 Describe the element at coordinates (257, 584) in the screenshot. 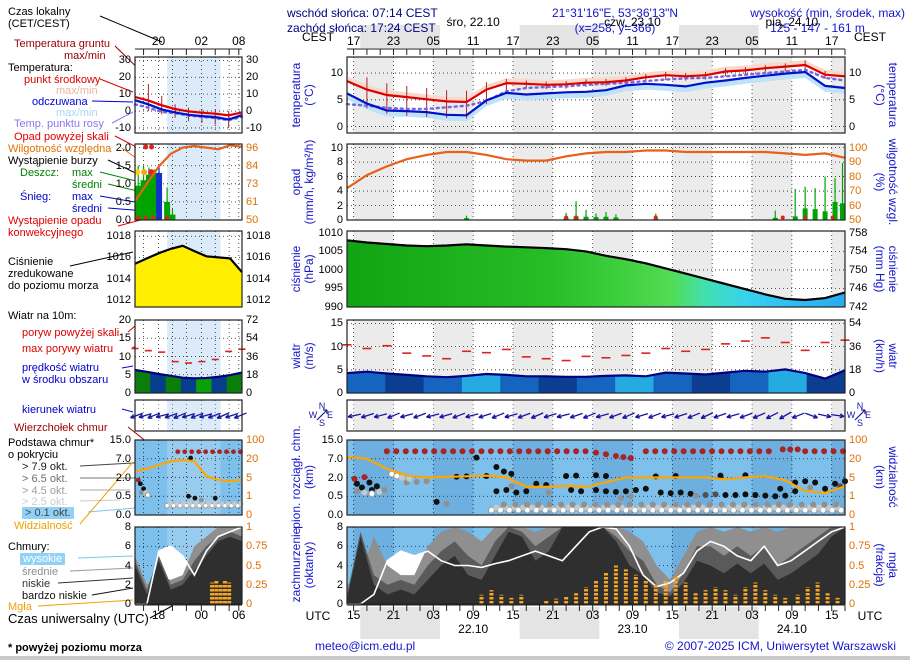

I see `tick-label: 0.25` at that location.